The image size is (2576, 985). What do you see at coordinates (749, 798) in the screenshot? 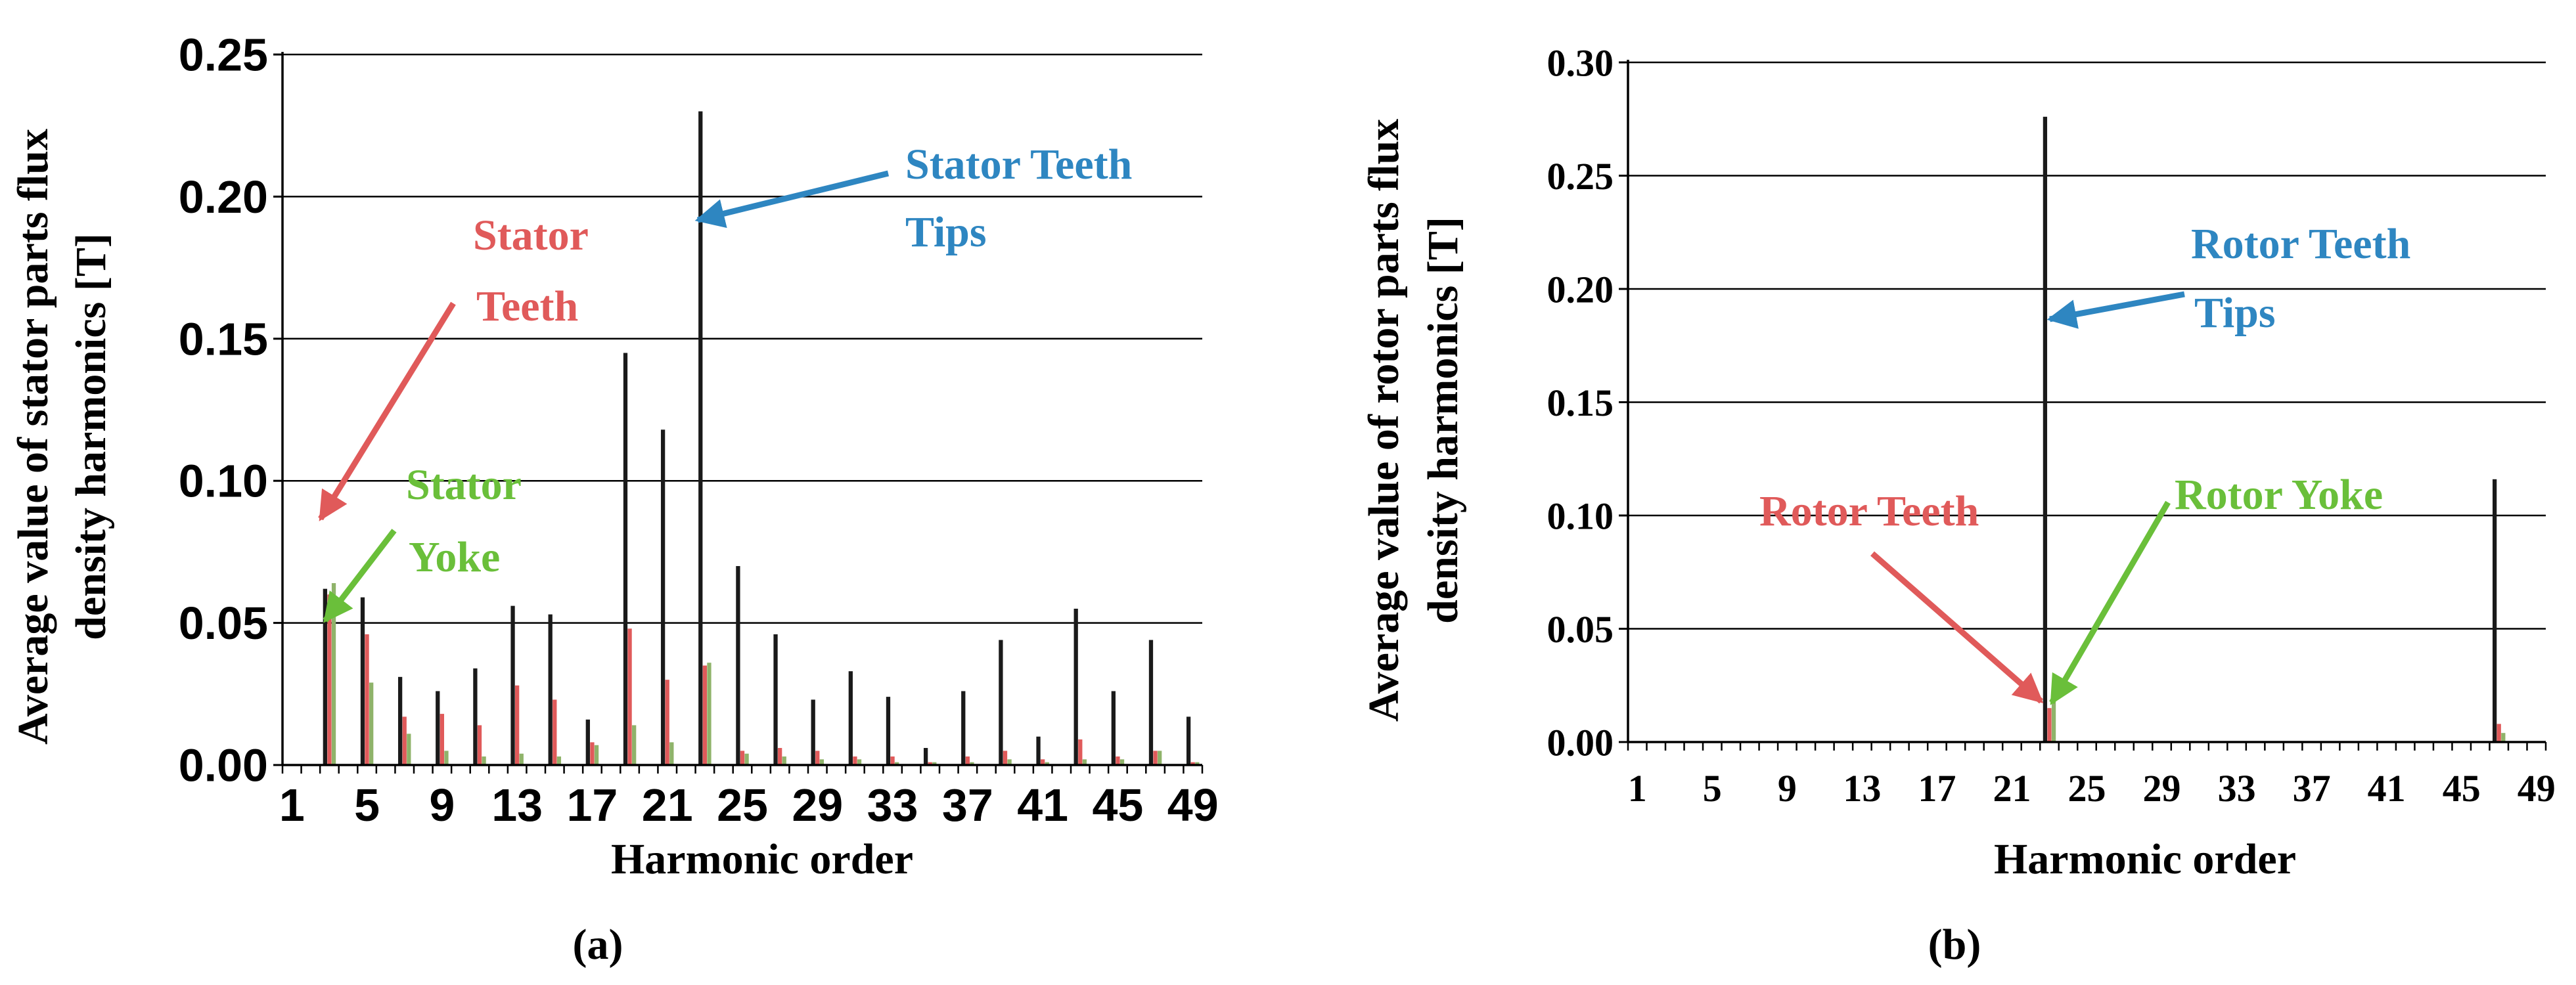
I see `chart-a-x-ticks: 1 5 9 13 17 21 25 29 33 37 41 45 49` at bounding box center [749, 798].